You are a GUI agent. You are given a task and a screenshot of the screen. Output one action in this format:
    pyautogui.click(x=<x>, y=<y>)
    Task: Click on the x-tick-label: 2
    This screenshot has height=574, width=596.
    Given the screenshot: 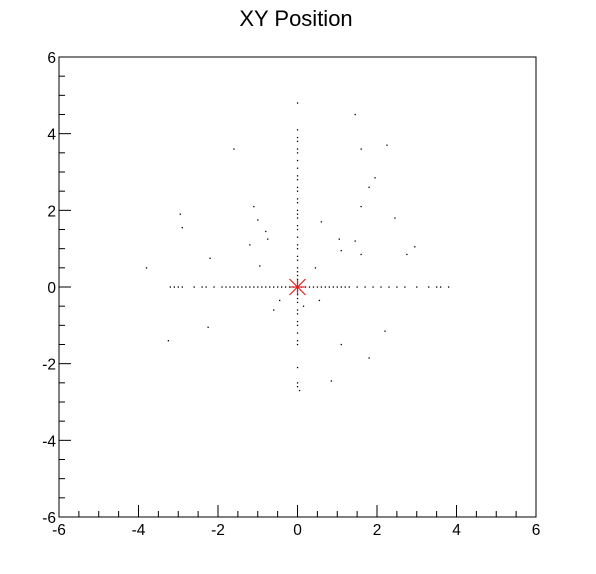 What is the action you would take?
    pyautogui.click(x=377, y=530)
    